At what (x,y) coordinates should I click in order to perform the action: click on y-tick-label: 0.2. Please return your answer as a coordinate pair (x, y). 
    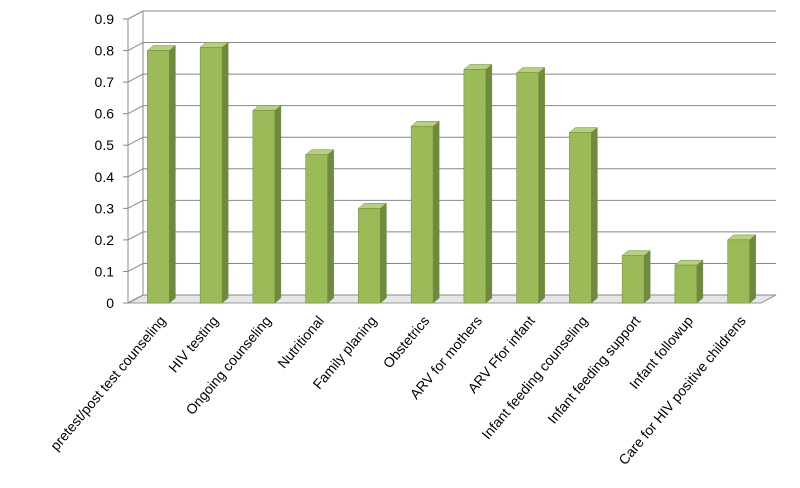
    Looking at the image, I should click on (105, 240).